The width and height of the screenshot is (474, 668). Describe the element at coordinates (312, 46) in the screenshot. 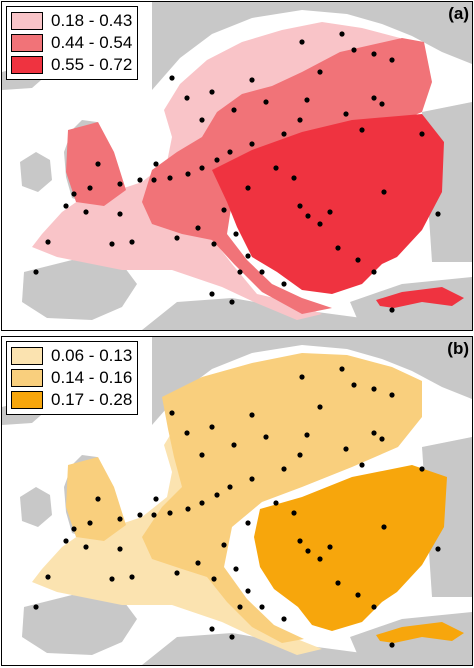

I see `scandinavia-land` at that location.